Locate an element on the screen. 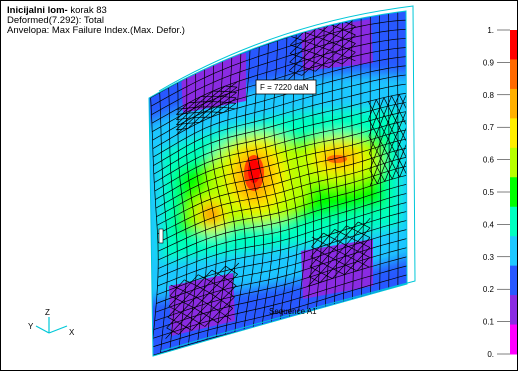 The width and height of the screenshot is (518, 371). x-axis-label: X is located at coordinates (72, 332).